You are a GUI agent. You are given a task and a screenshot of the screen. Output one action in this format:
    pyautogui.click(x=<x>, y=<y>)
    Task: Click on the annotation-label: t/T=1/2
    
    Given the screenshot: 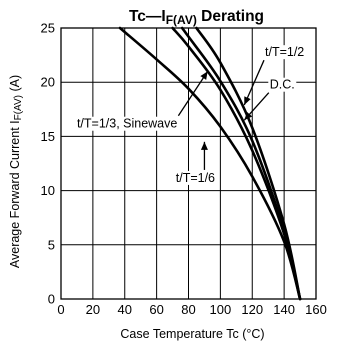 What is the action you would take?
    pyautogui.click(x=284, y=52)
    